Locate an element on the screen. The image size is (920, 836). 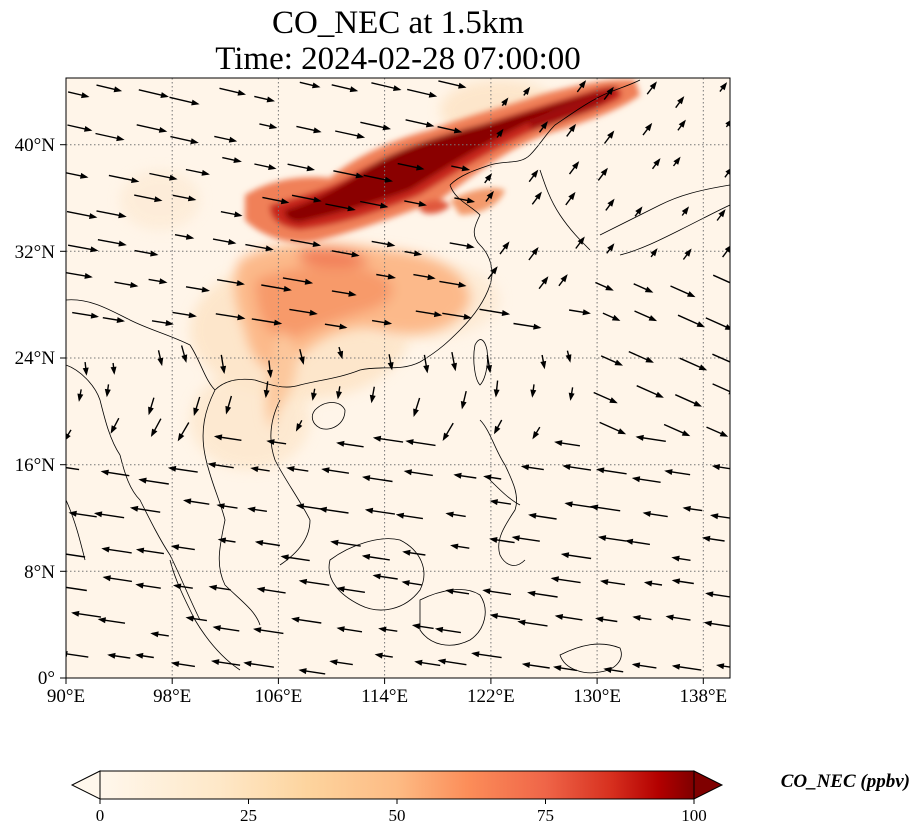
lat-tick-label: 32°N is located at coordinates (35, 252).